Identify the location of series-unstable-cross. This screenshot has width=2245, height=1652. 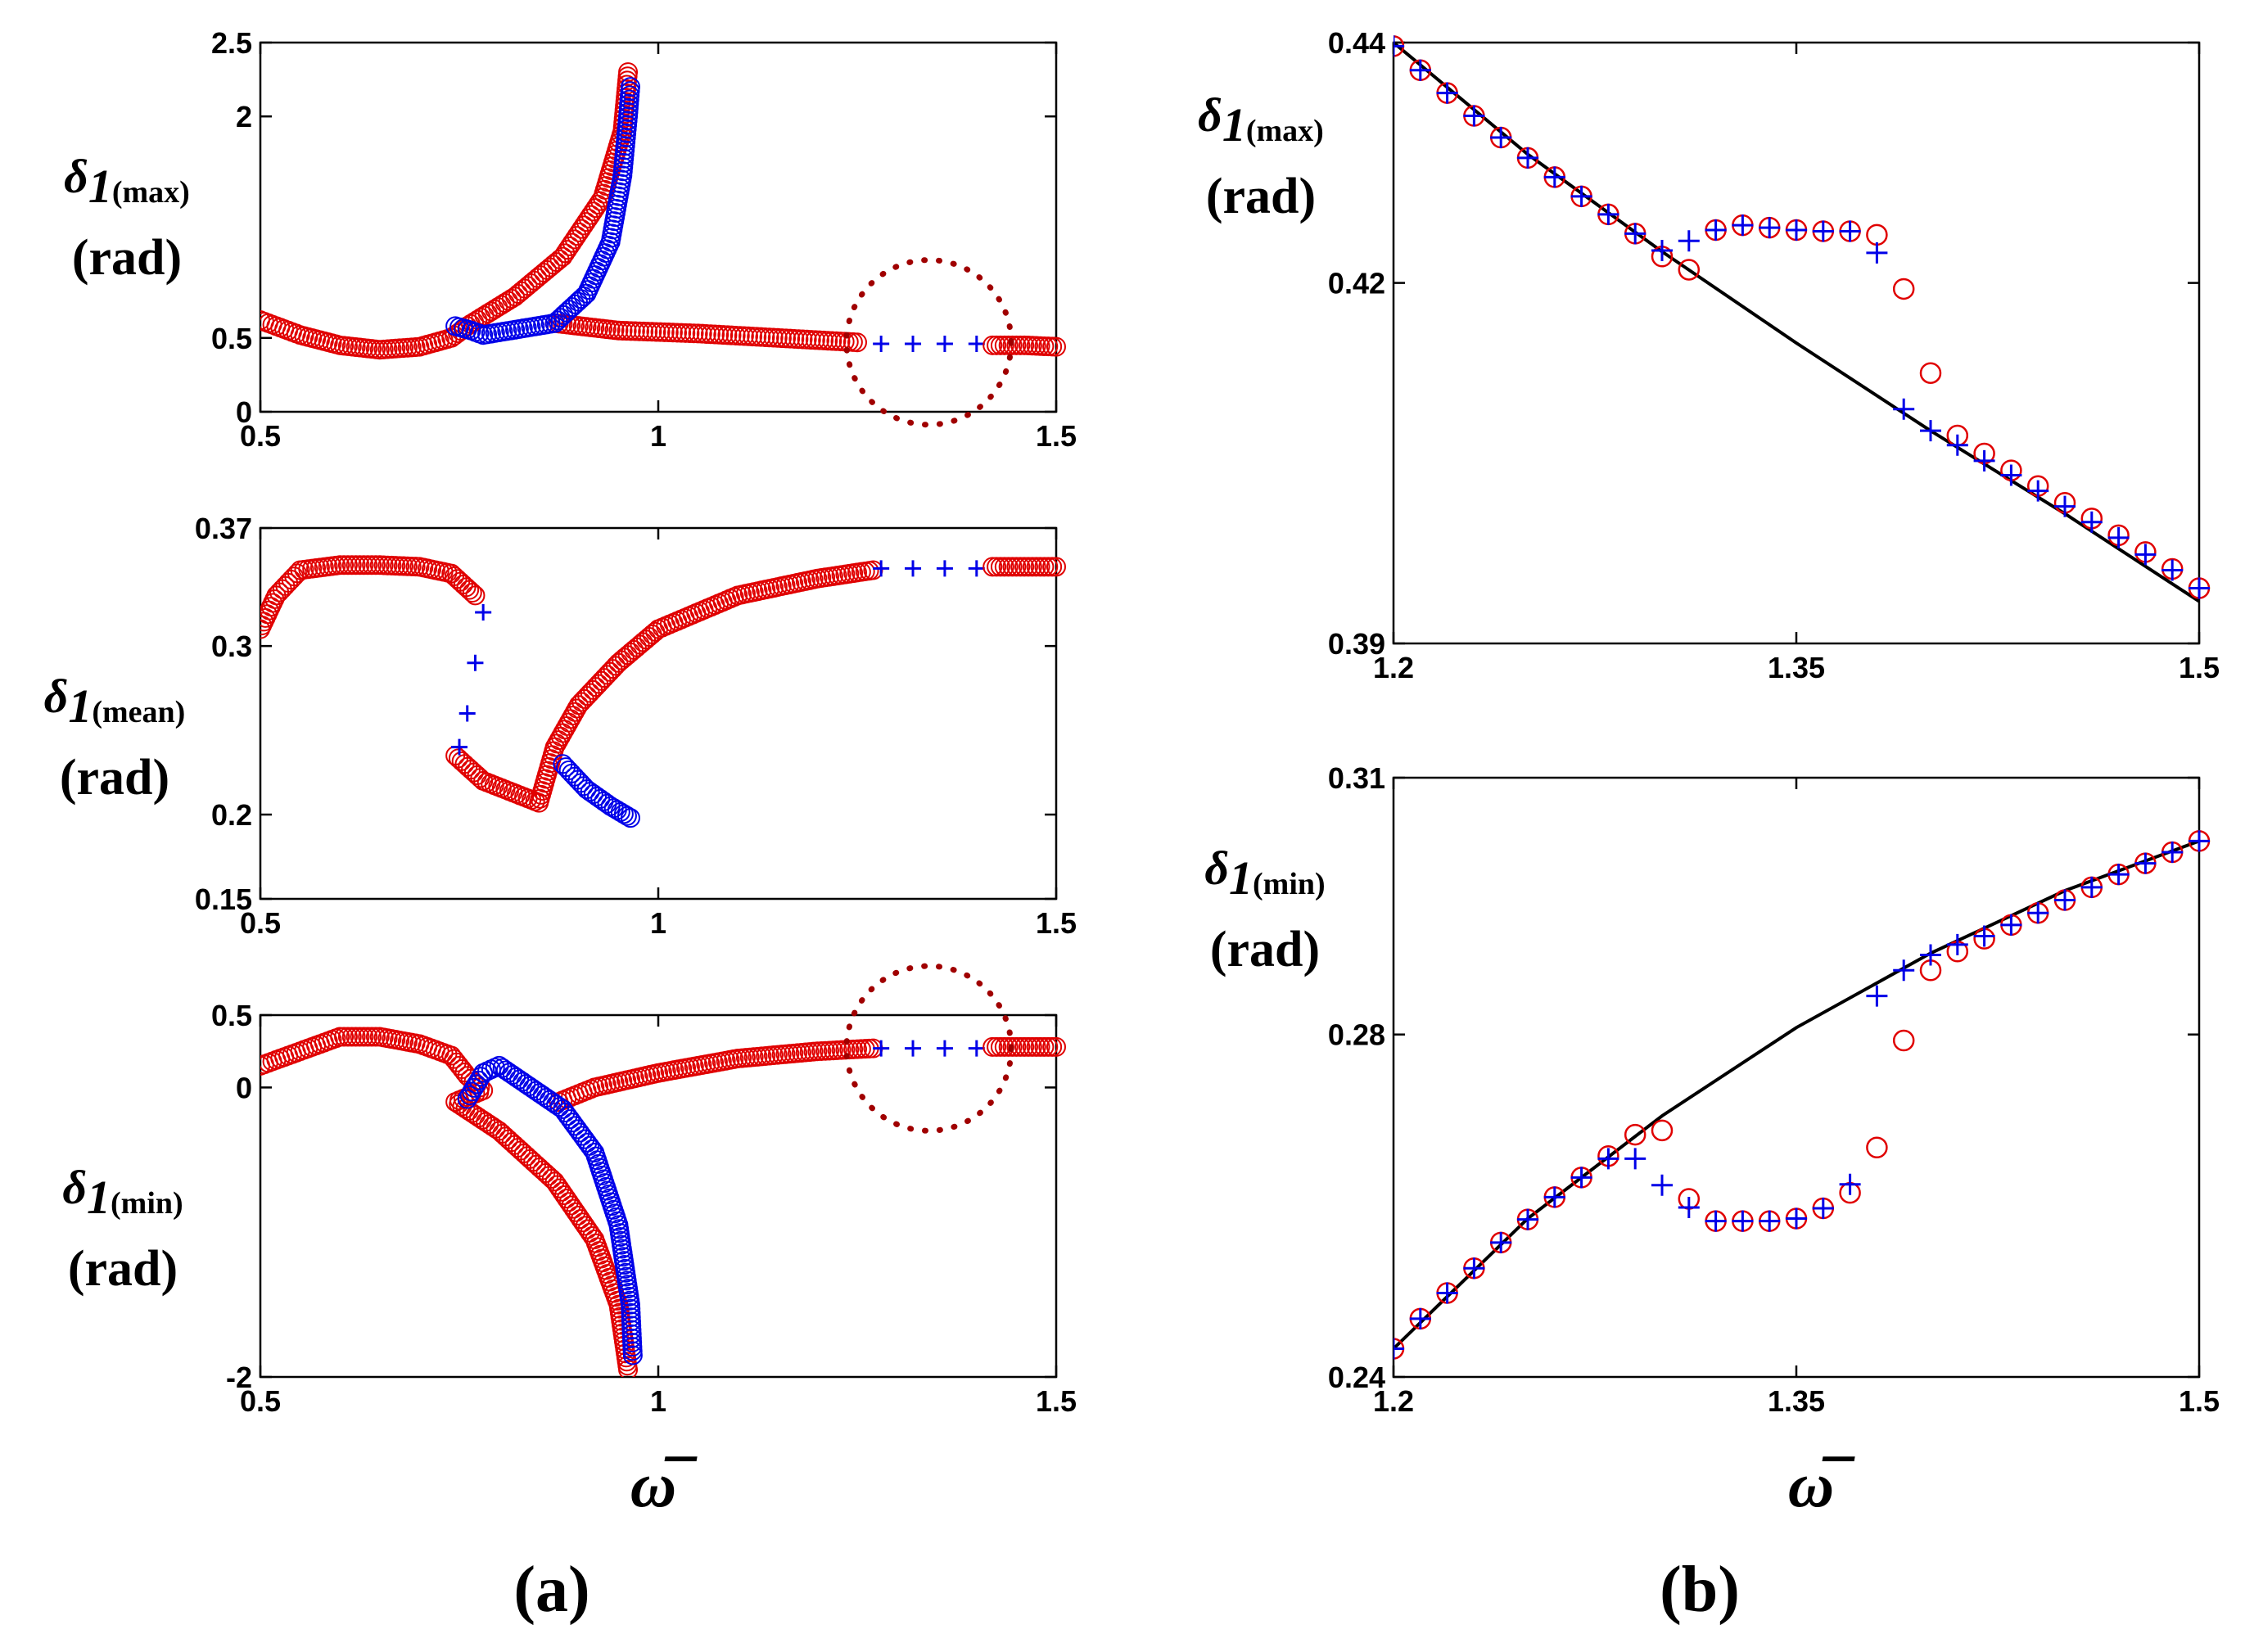
(929, 568).